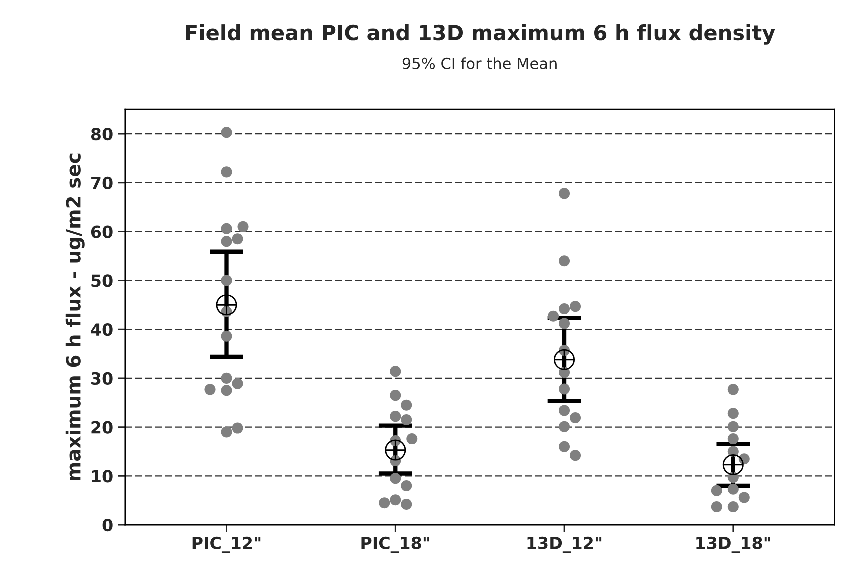 This screenshot has width=865, height=577. What do you see at coordinates (396, 545) in the screenshot?
I see `x-tick-label: PIC_18"` at bounding box center [396, 545].